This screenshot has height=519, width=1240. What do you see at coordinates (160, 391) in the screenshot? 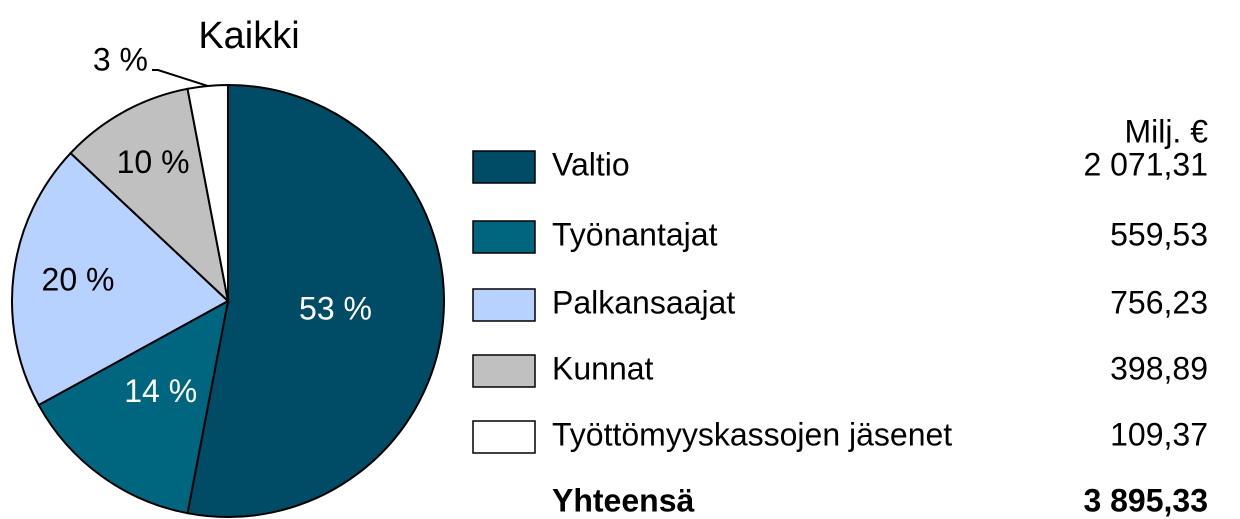
I see `slice-label: 14 %` at bounding box center [160, 391].